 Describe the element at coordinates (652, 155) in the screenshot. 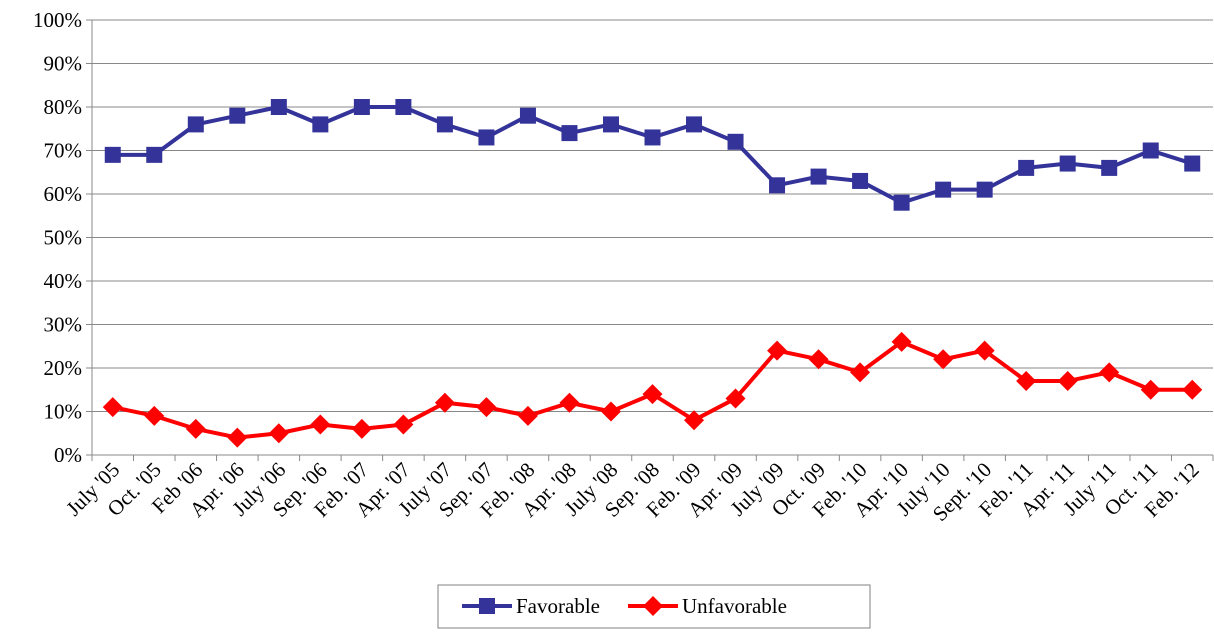

I see `series-line` at that location.